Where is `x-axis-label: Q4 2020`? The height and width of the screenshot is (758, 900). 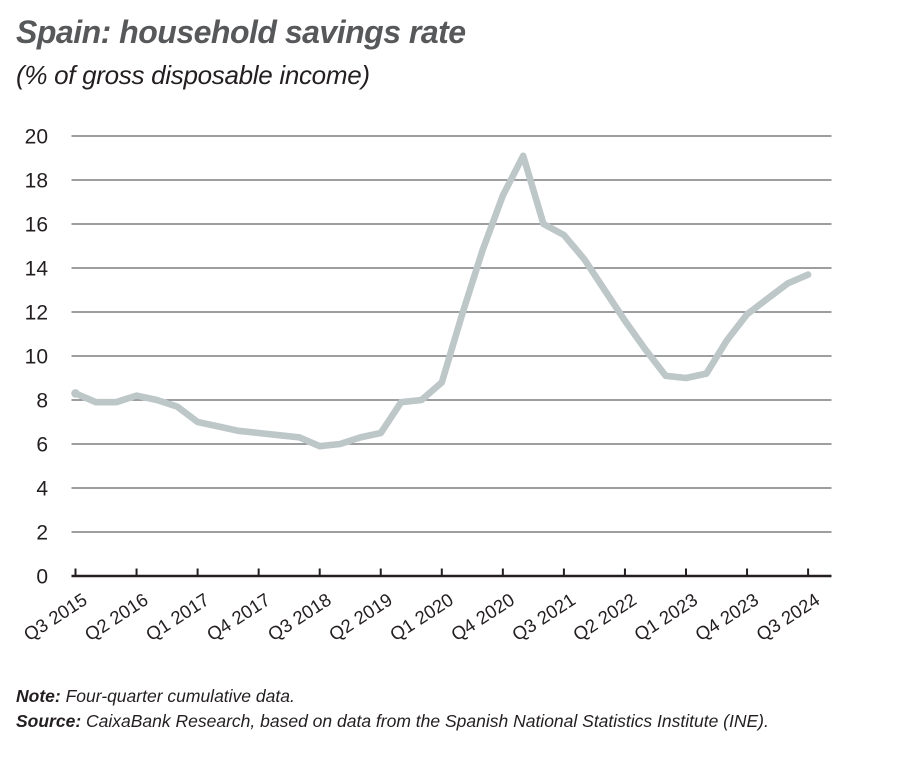
x-axis-label: Q4 2020 is located at coordinates (482, 617).